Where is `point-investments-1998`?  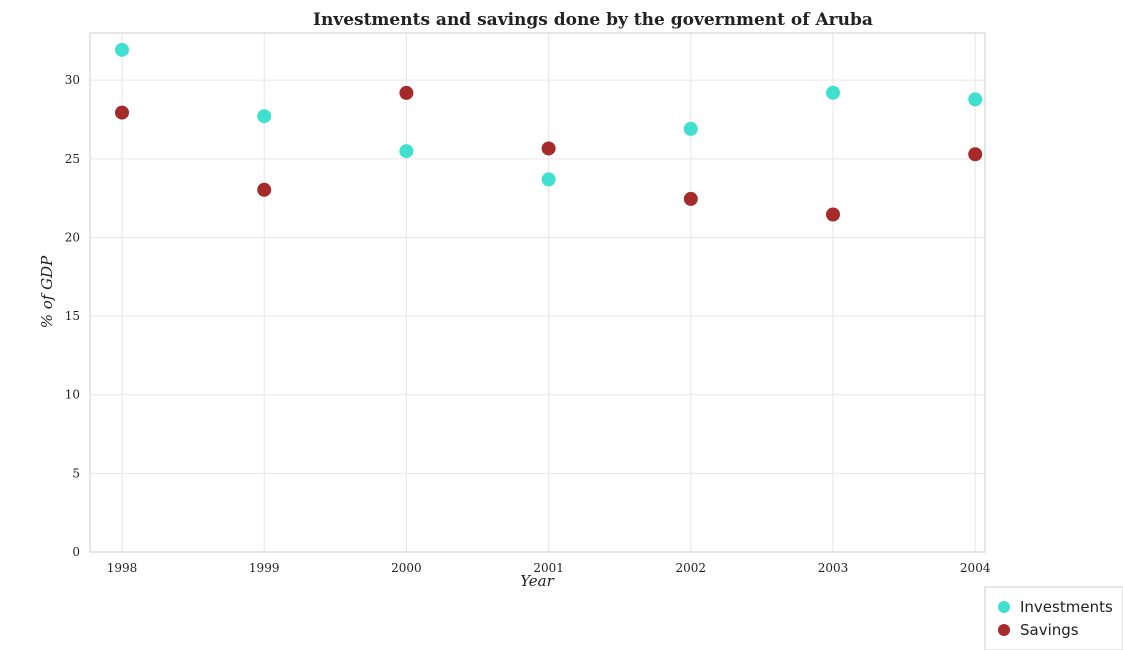 point-investments-1998 is located at coordinates (122, 49).